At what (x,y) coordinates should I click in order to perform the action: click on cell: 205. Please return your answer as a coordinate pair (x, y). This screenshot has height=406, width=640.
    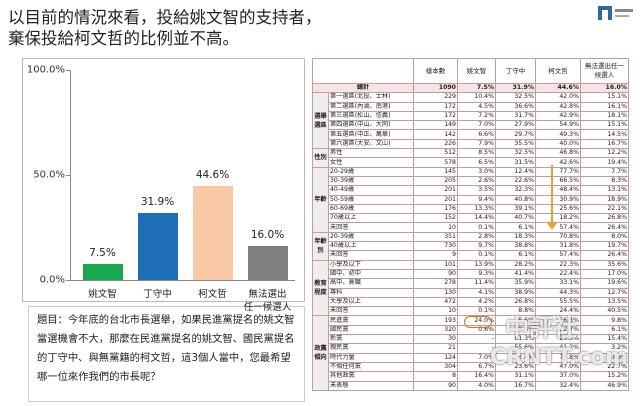
    Looking at the image, I should click on (435, 181).